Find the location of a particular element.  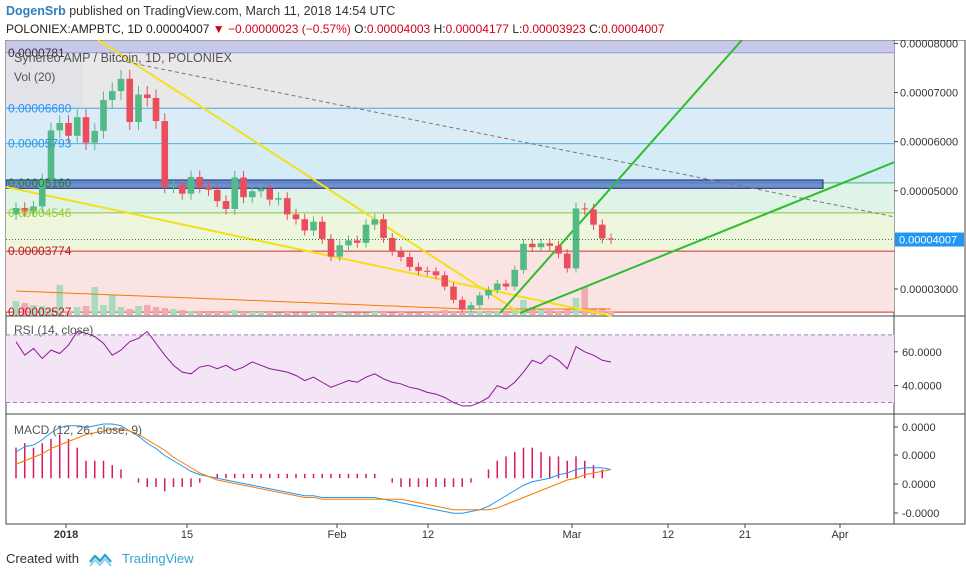

tradingview-link: TradingView is located at coordinates (158, 558).